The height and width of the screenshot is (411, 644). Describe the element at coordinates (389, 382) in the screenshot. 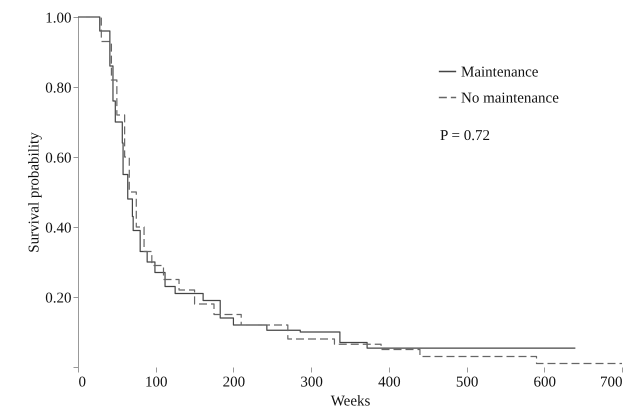

I see `x-tick-label: 400` at that location.